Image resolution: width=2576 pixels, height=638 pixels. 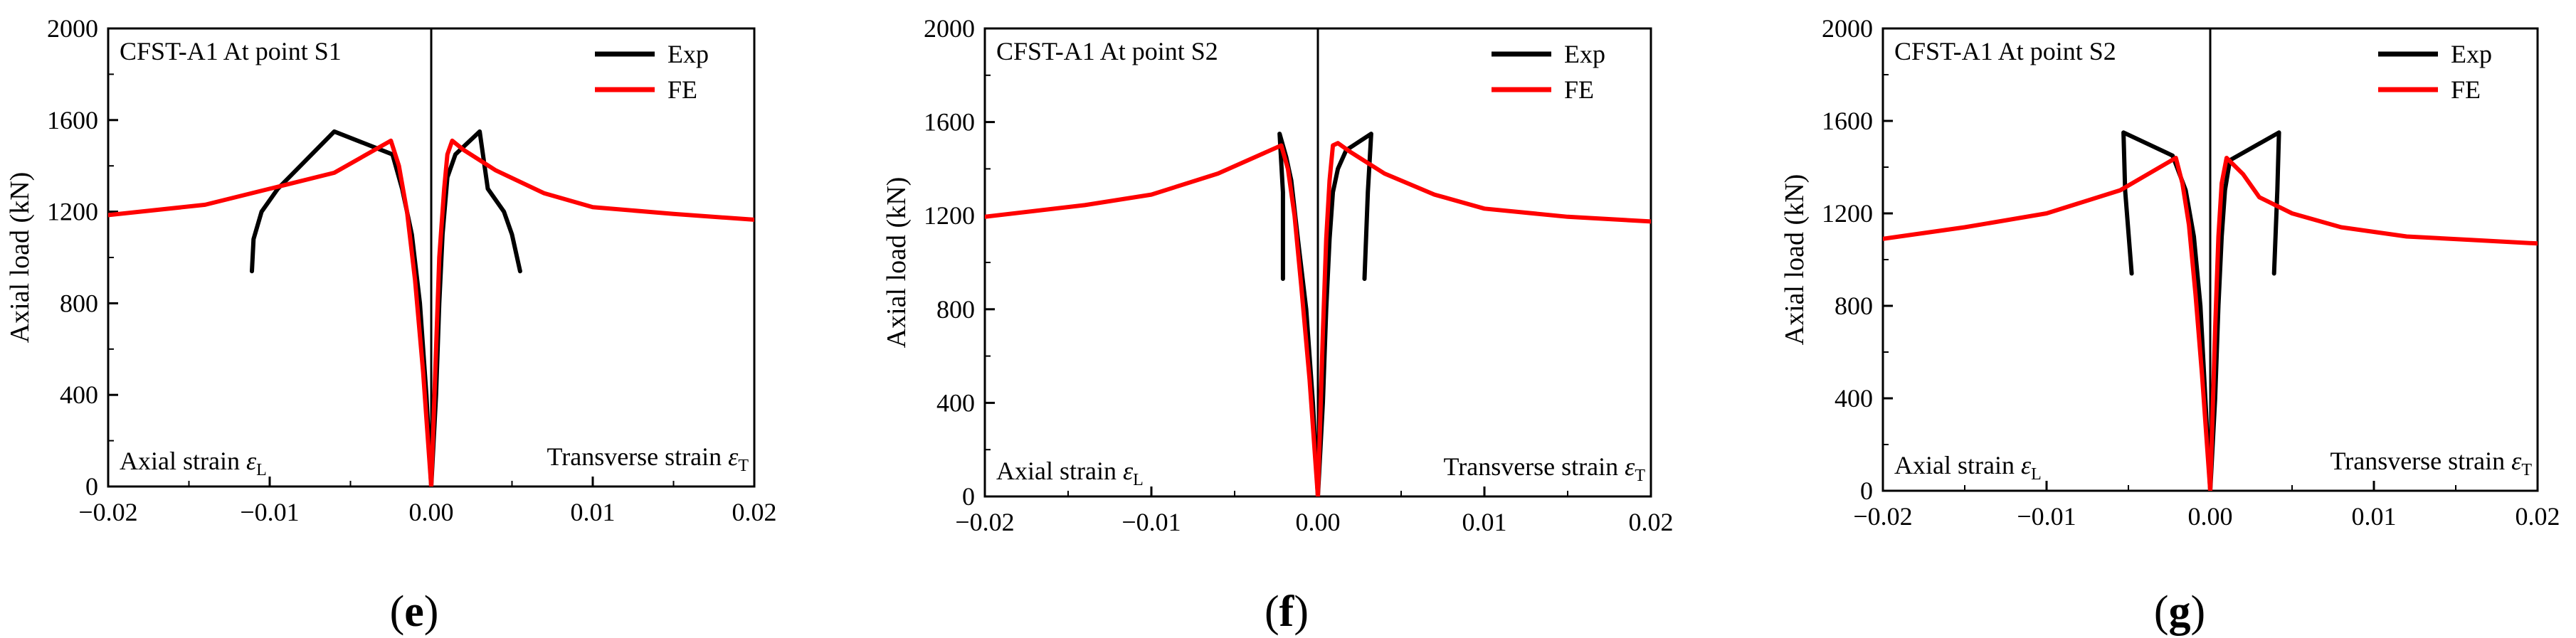 What do you see at coordinates (1287, 612) in the screenshot?
I see `panel-label: (f)` at bounding box center [1287, 612].